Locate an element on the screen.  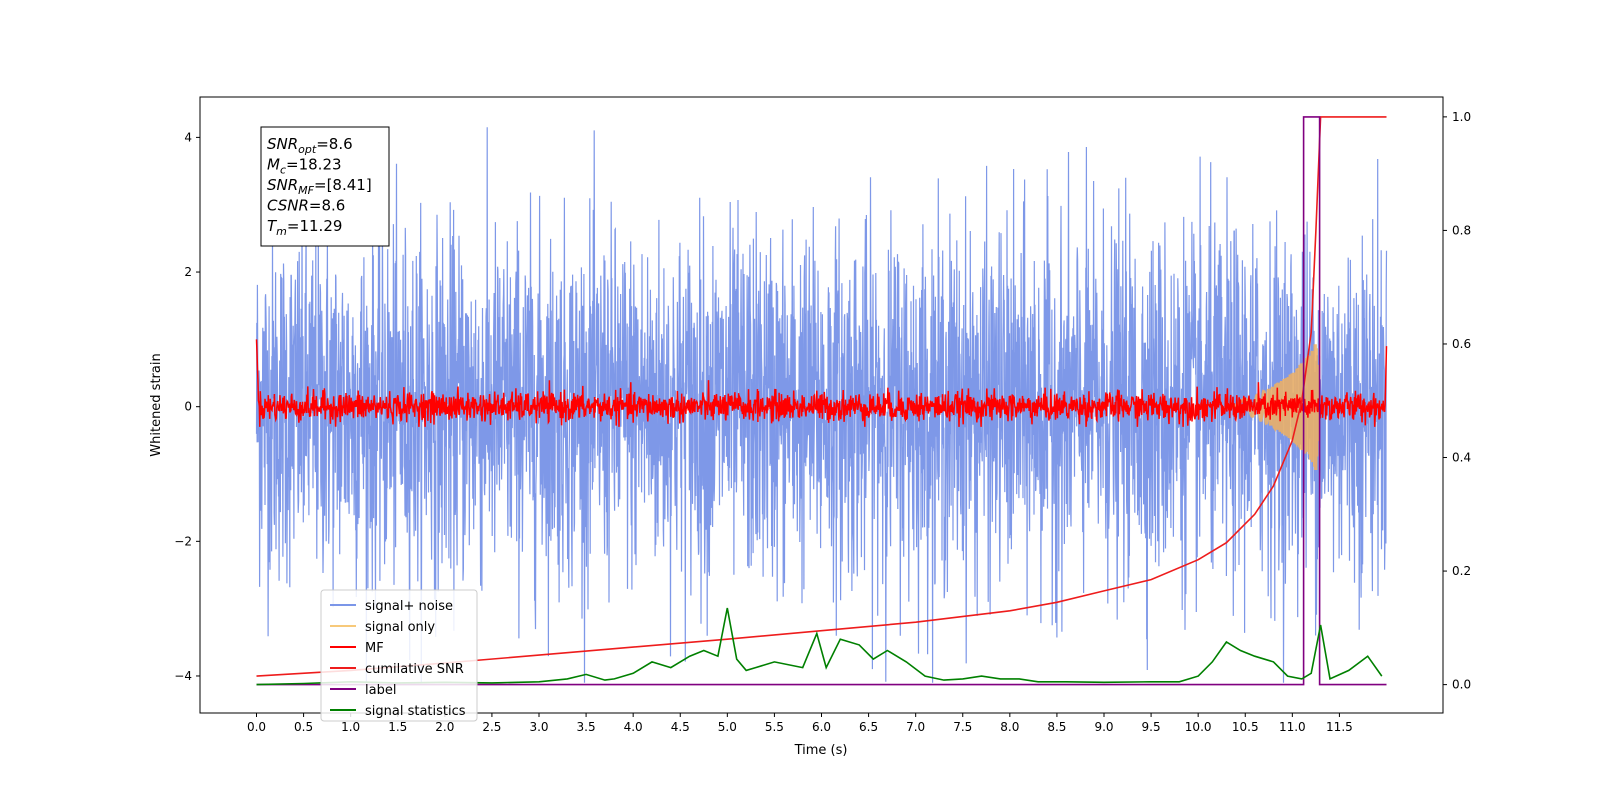
y-tick-label: 2 is located at coordinates (188, 272).